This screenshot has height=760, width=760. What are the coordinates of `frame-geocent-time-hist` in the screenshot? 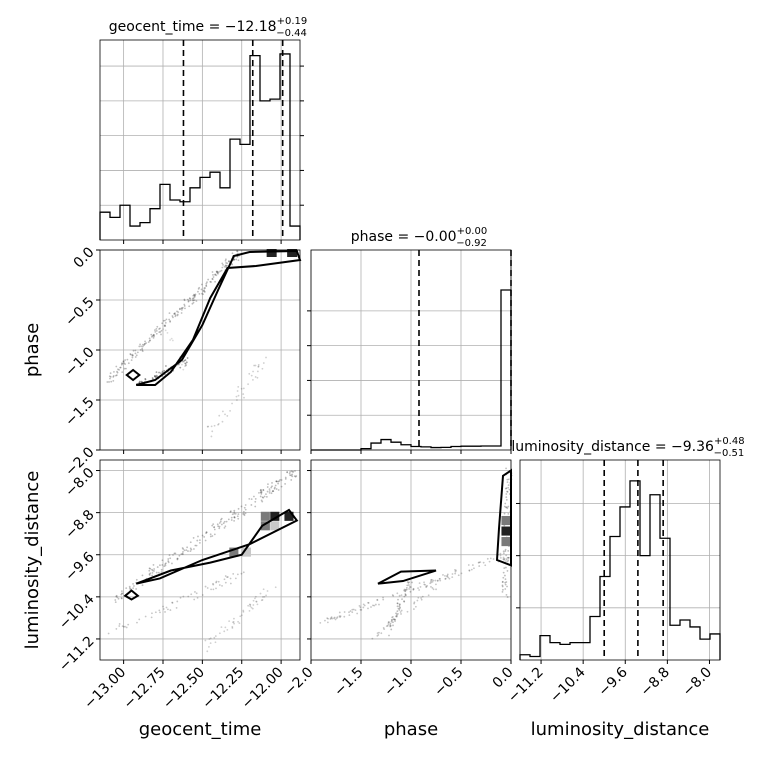 It's located at (200, 140).